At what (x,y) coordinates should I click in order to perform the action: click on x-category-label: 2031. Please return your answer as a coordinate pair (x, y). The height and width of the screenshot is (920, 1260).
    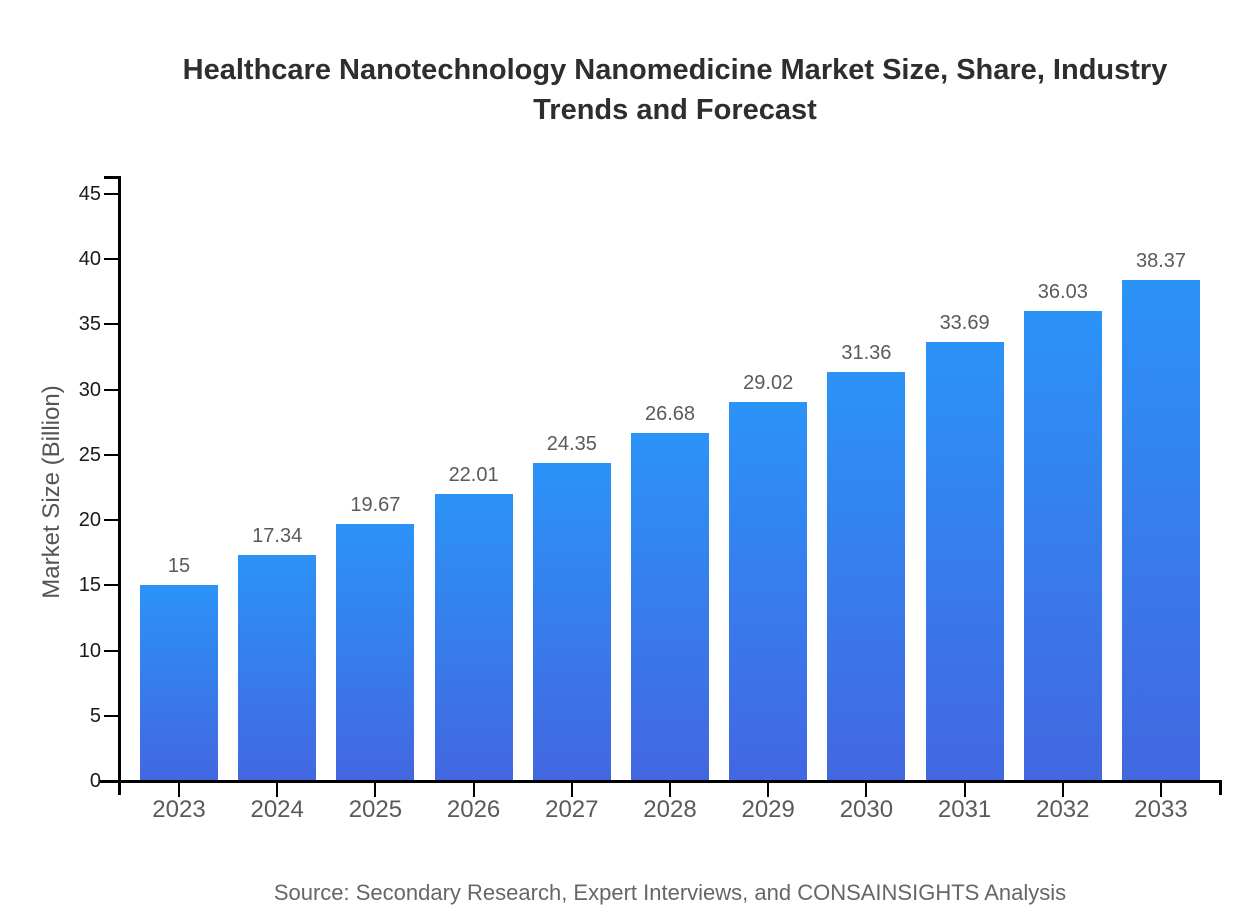
    Looking at the image, I should click on (964, 809).